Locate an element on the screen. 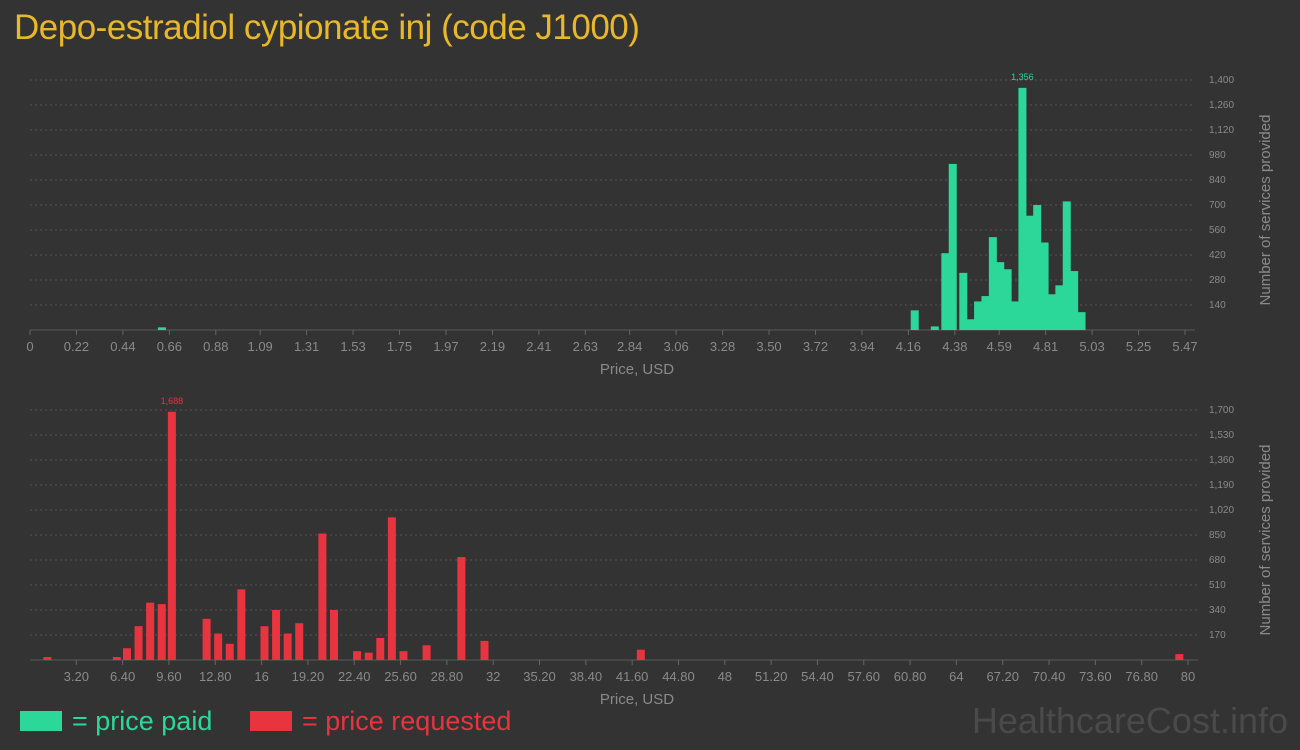 This screenshot has width=1300, height=750. legend-price-requested: = price requested is located at coordinates (380, 721).